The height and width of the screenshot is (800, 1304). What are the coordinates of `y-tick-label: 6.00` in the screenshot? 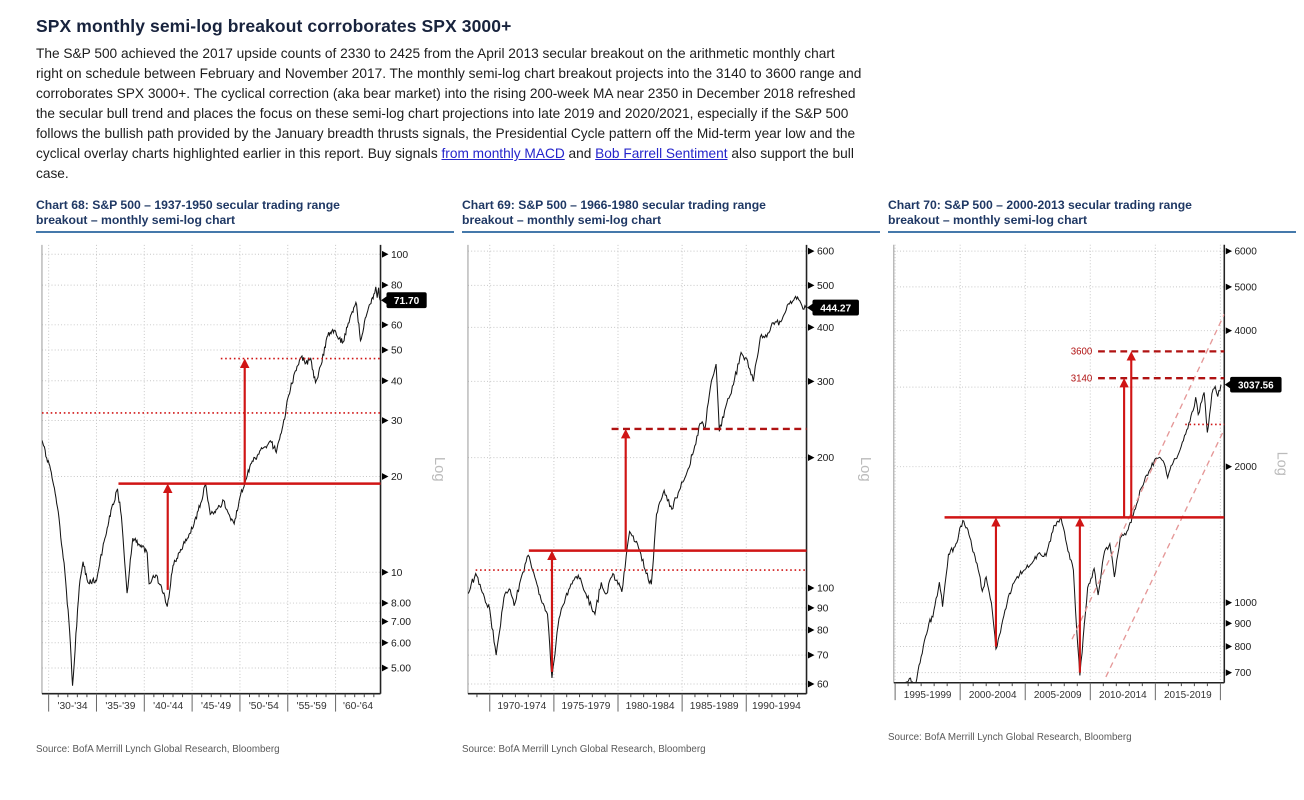 It's located at (401, 643).